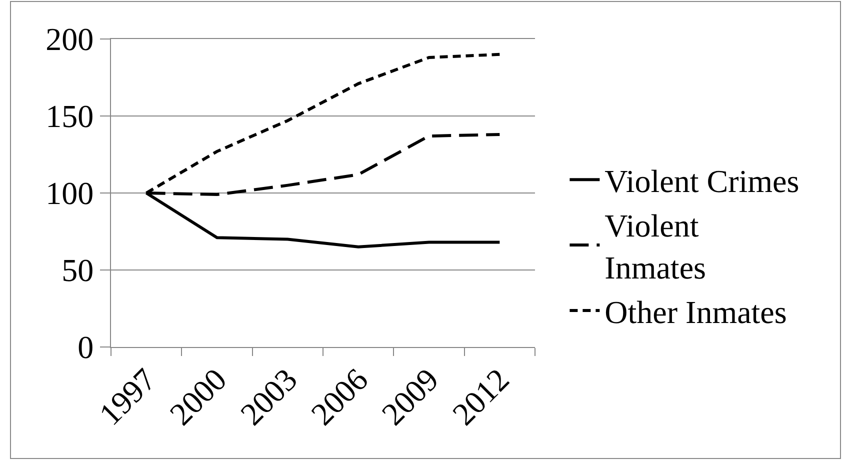  I want to click on y-tick-label: 50, so click(78, 270).